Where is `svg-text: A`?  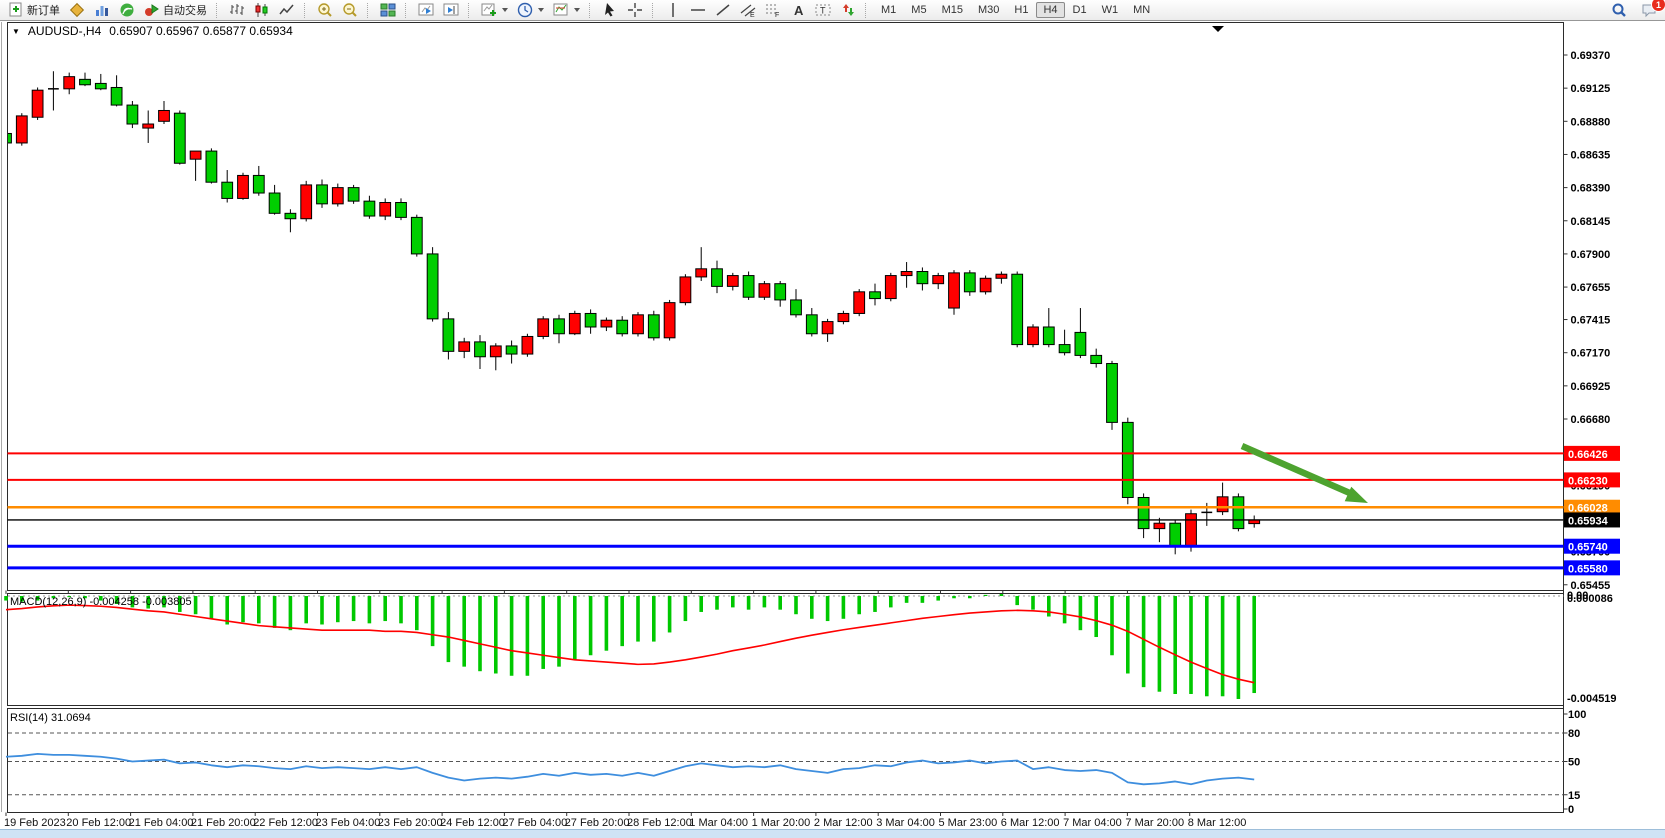 svg-text: A is located at coordinates (799, 10).